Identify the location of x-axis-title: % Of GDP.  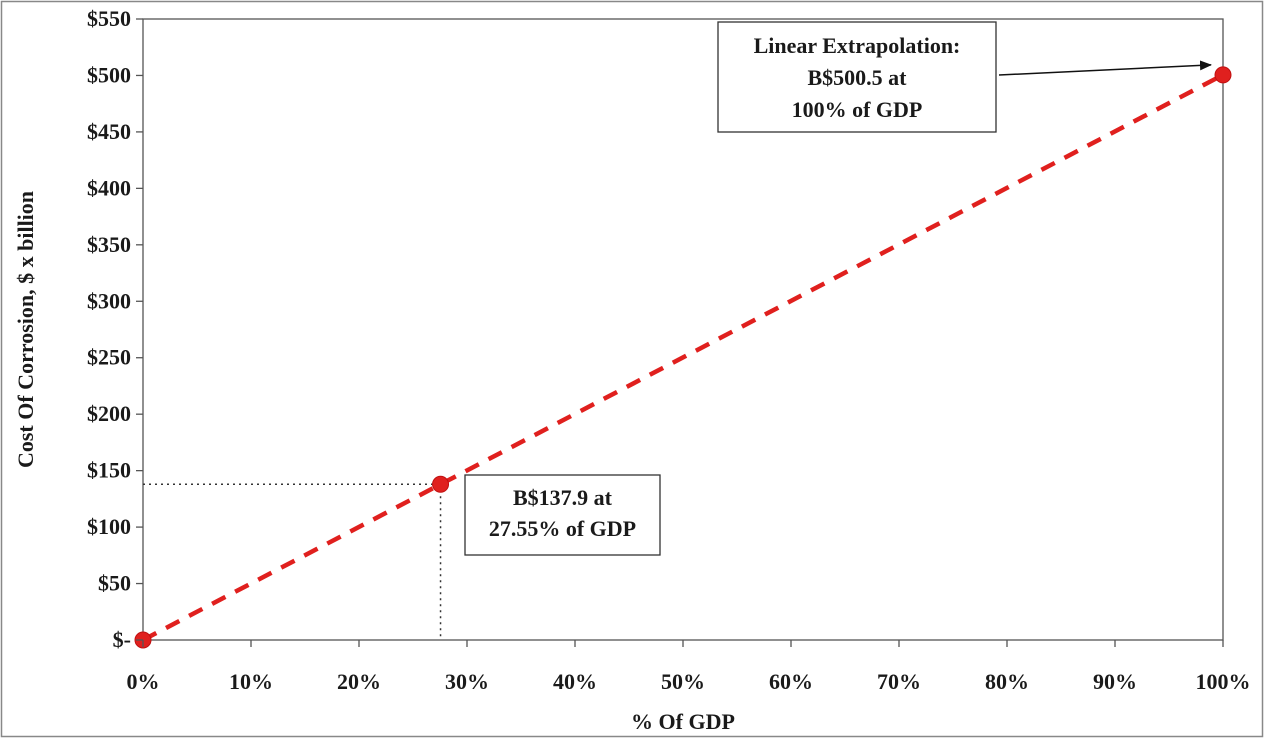
(683, 721).